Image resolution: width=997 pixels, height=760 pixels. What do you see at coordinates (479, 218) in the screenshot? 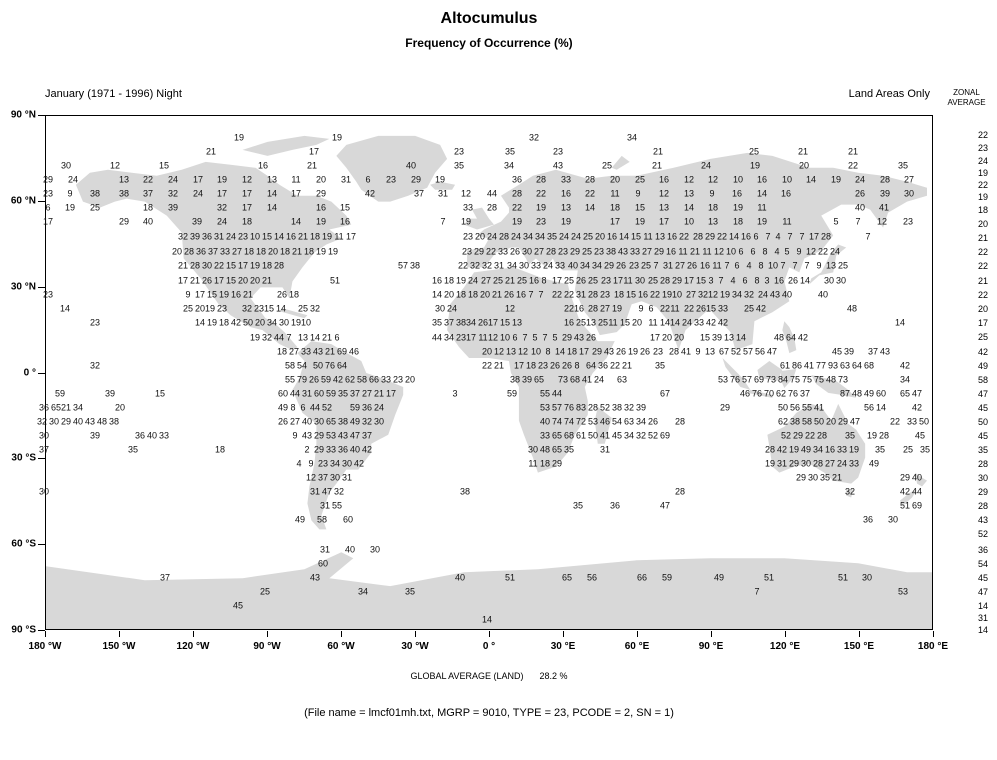
I see `land-uk` at bounding box center [479, 218].